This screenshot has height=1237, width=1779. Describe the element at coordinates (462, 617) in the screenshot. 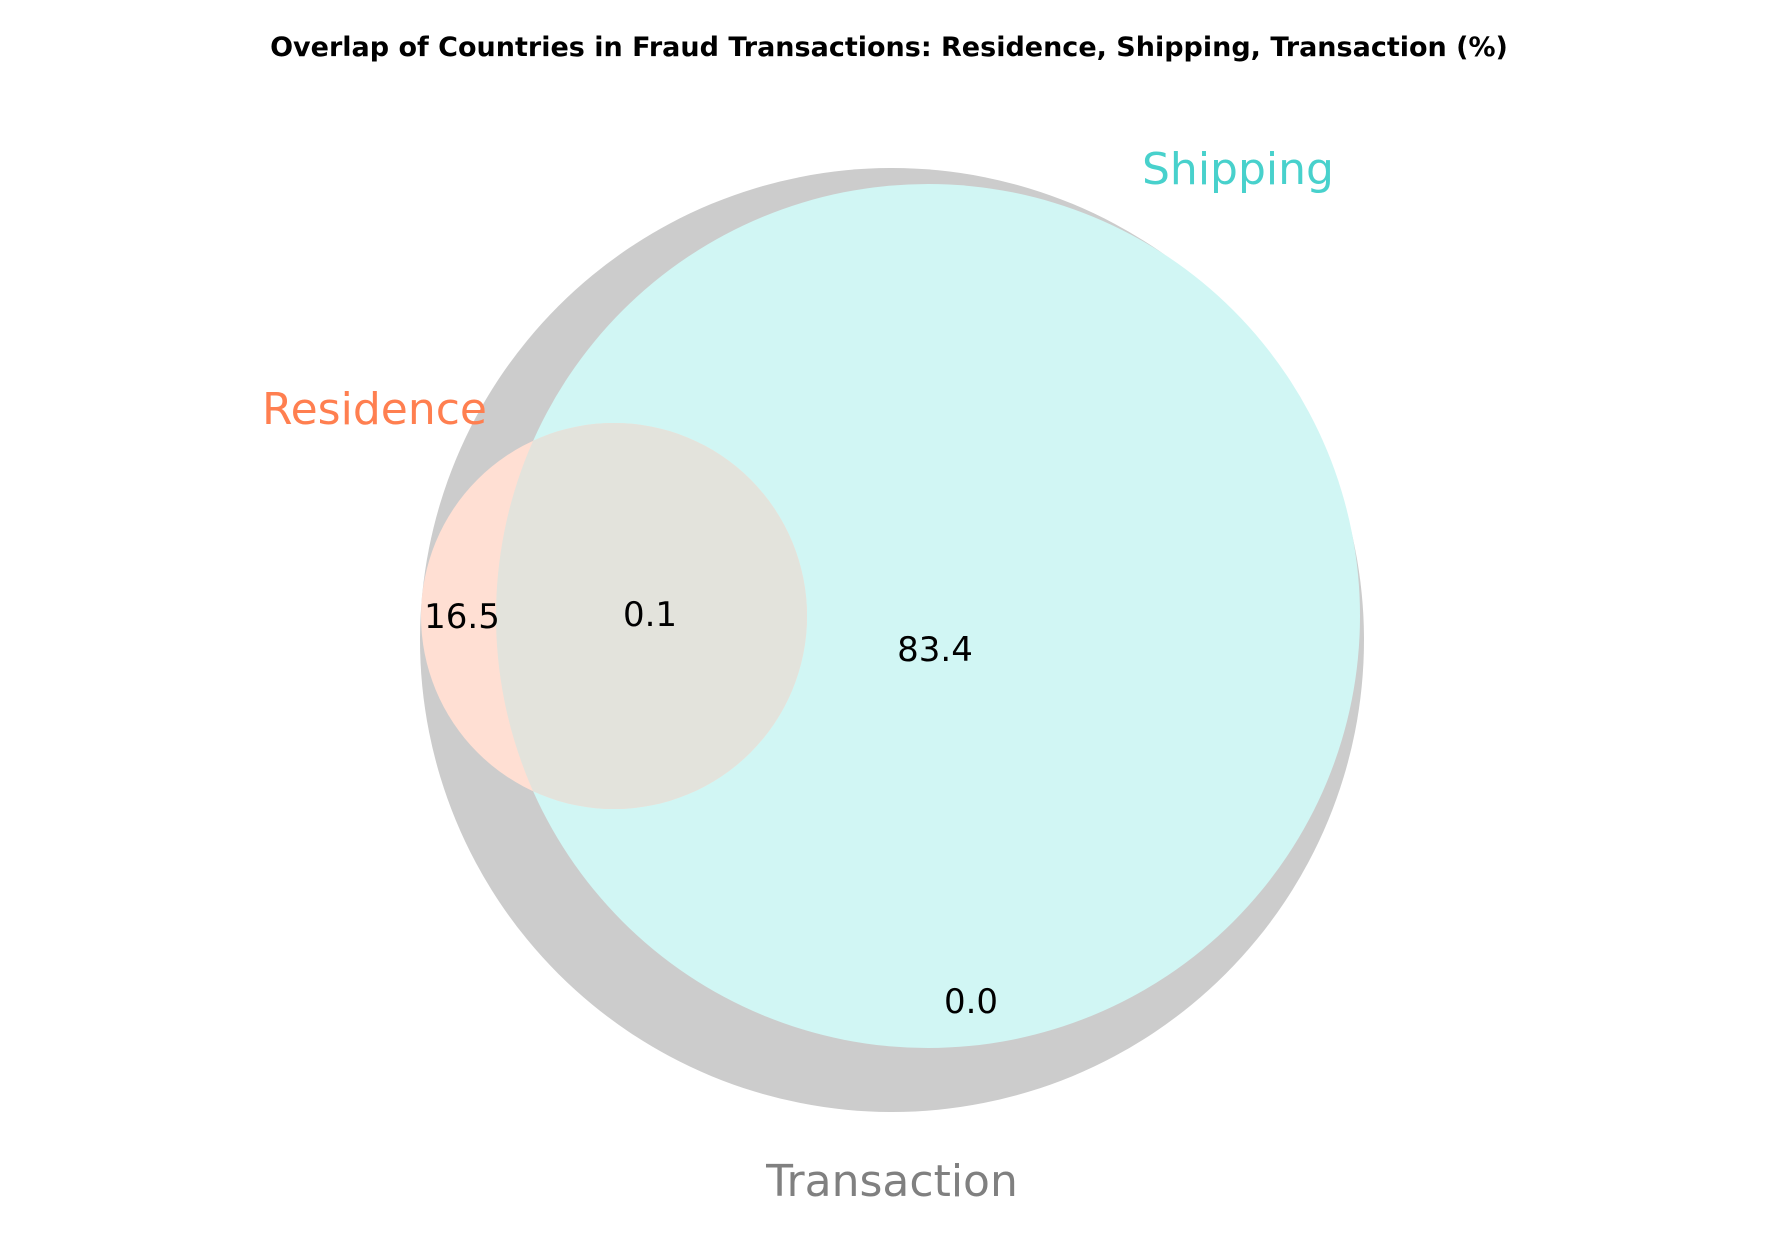

I see `region-label-residence-only: 16.5` at that location.